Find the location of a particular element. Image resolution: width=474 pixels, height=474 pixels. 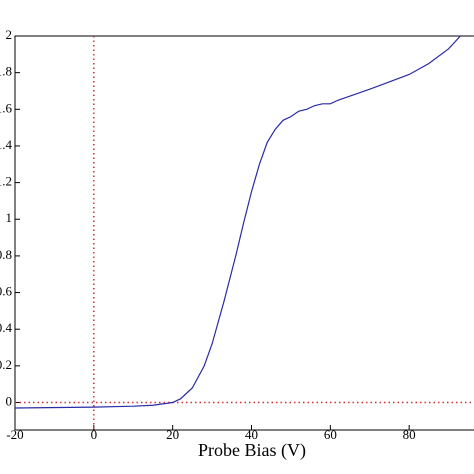

y-tick-label: 0.2 is located at coordinates (6, 364).